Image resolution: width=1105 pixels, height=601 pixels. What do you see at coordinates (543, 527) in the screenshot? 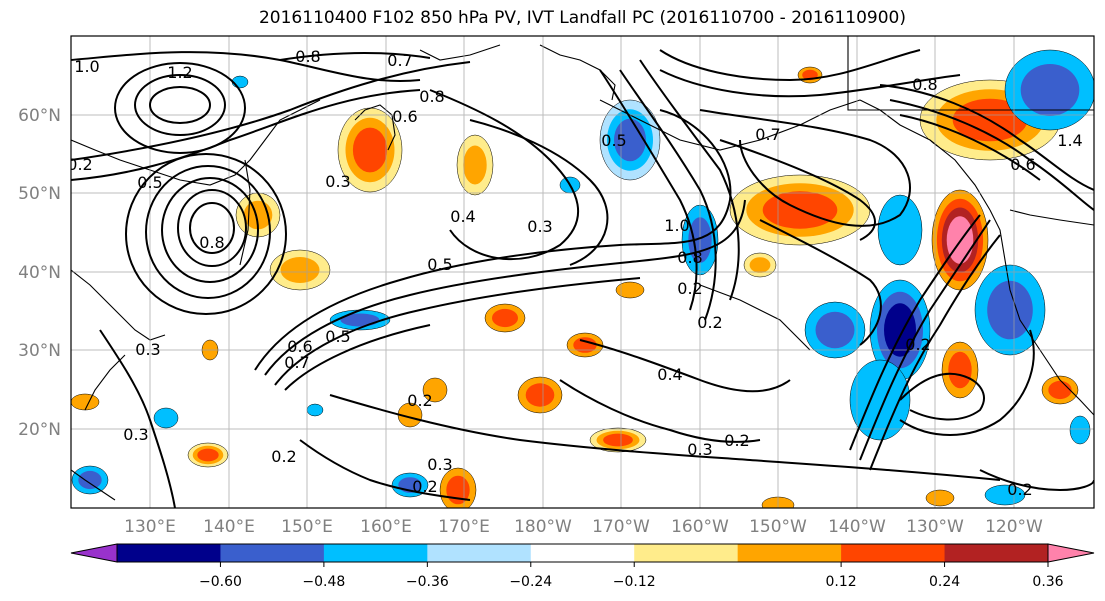
I see `longitude-label: 180°W` at bounding box center [543, 527].